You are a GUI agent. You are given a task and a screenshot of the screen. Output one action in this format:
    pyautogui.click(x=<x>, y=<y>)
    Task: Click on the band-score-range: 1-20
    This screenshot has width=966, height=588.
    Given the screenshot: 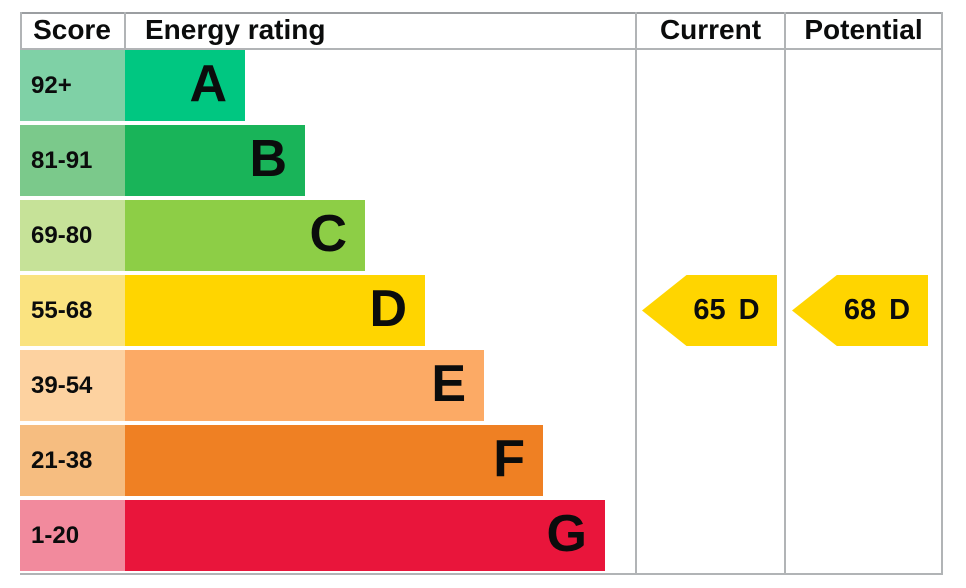 What is the action you would take?
    pyautogui.click(x=72, y=535)
    